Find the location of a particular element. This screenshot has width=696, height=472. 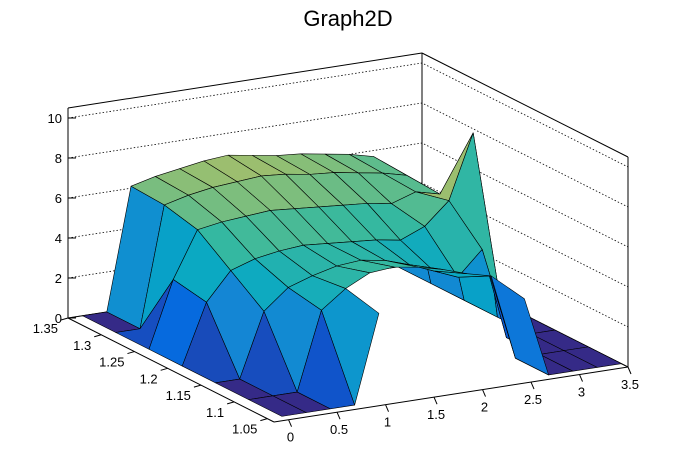

z-tick-label: 0 is located at coordinates (58, 318).